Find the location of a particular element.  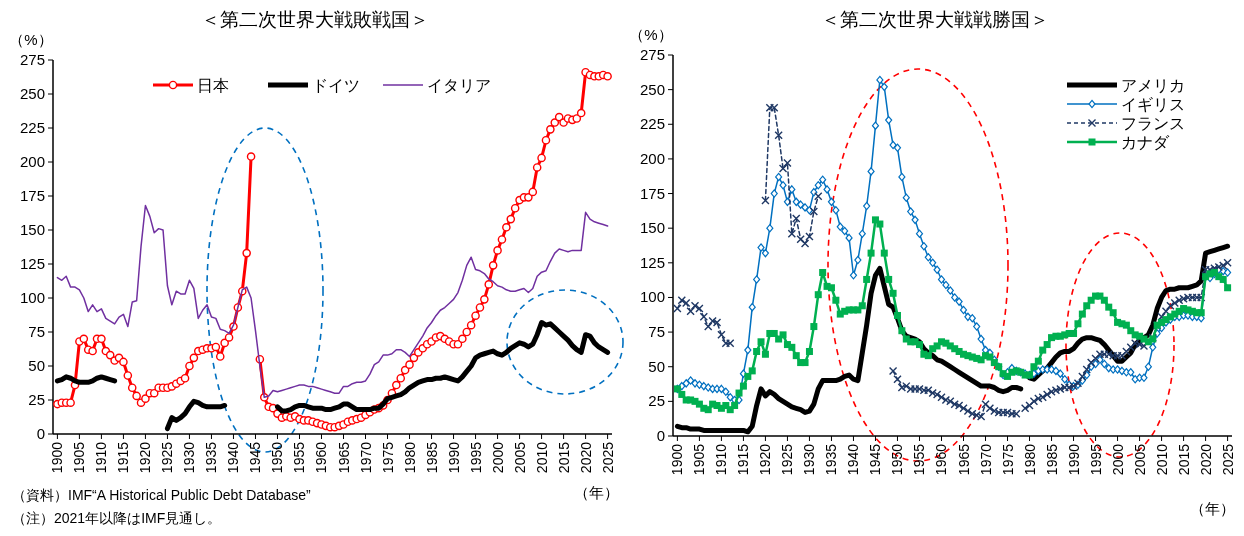

legend-label: ドイツ is located at coordinates (336, 85).